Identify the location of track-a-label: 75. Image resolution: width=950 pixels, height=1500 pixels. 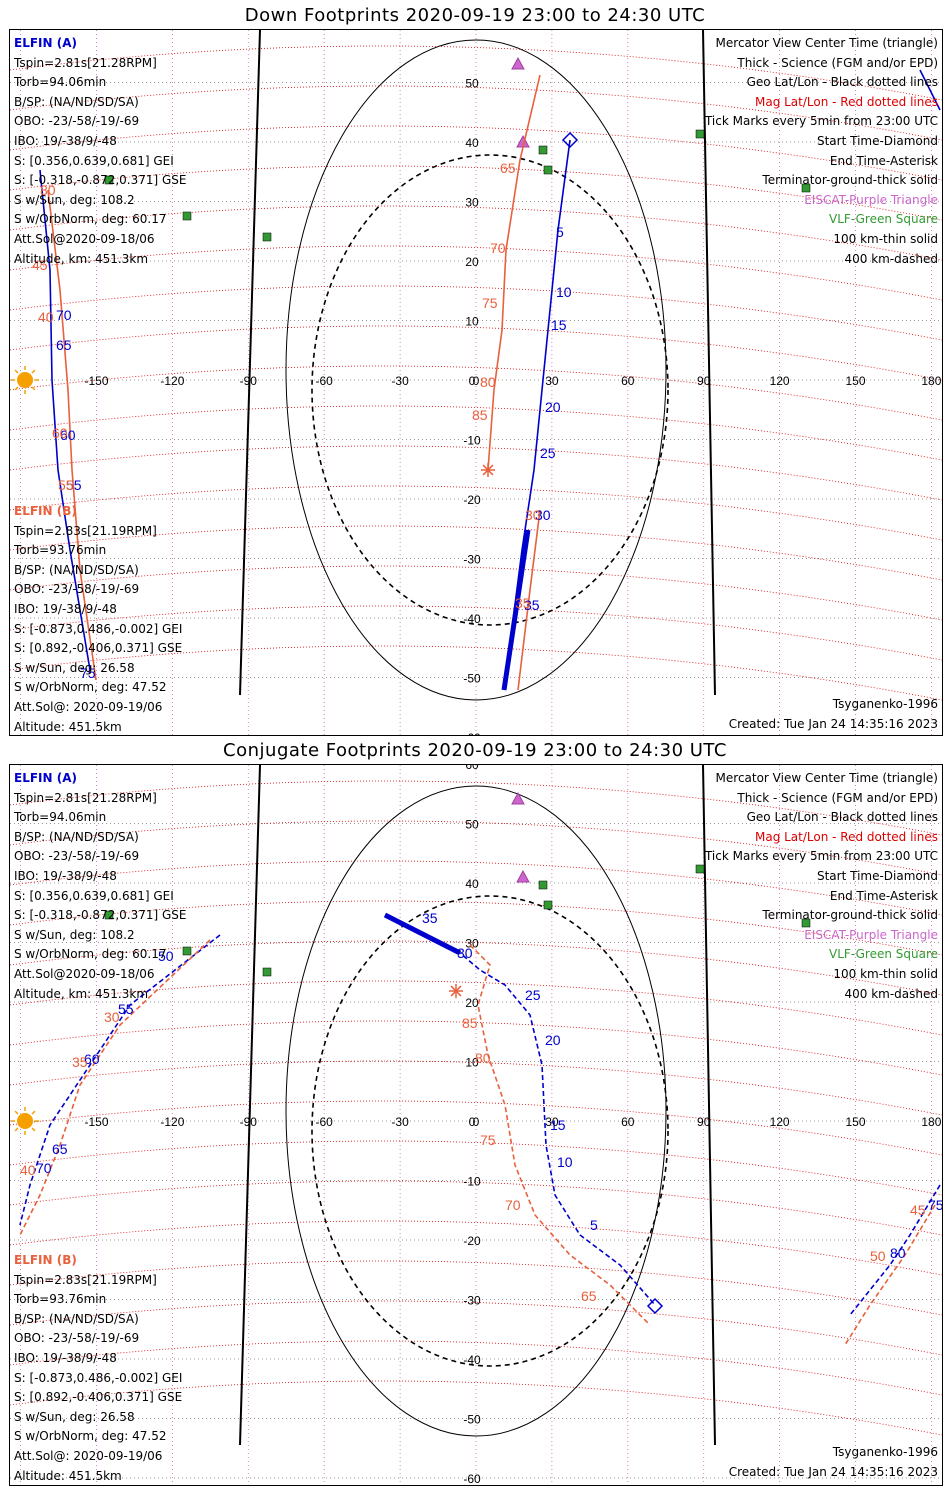
(88, 673).